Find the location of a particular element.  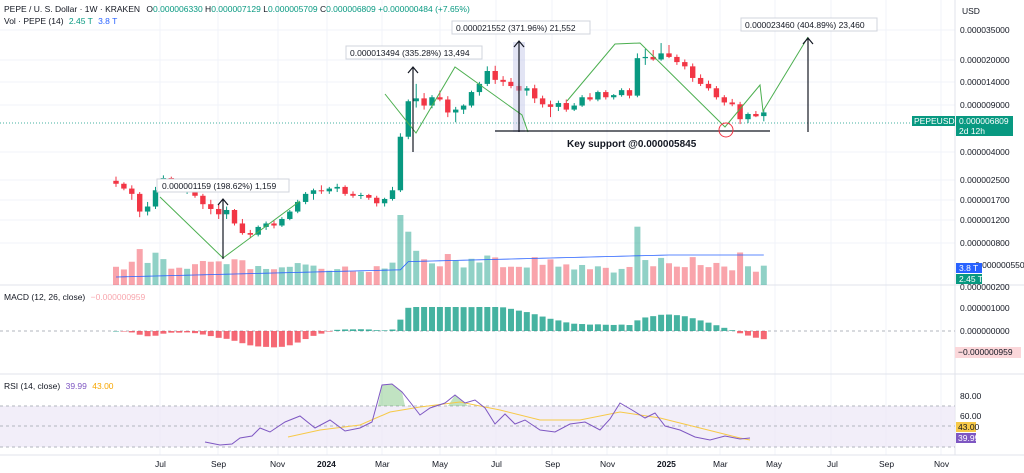

price-tick: 0.000009000 is located at coordinates (985, 105).